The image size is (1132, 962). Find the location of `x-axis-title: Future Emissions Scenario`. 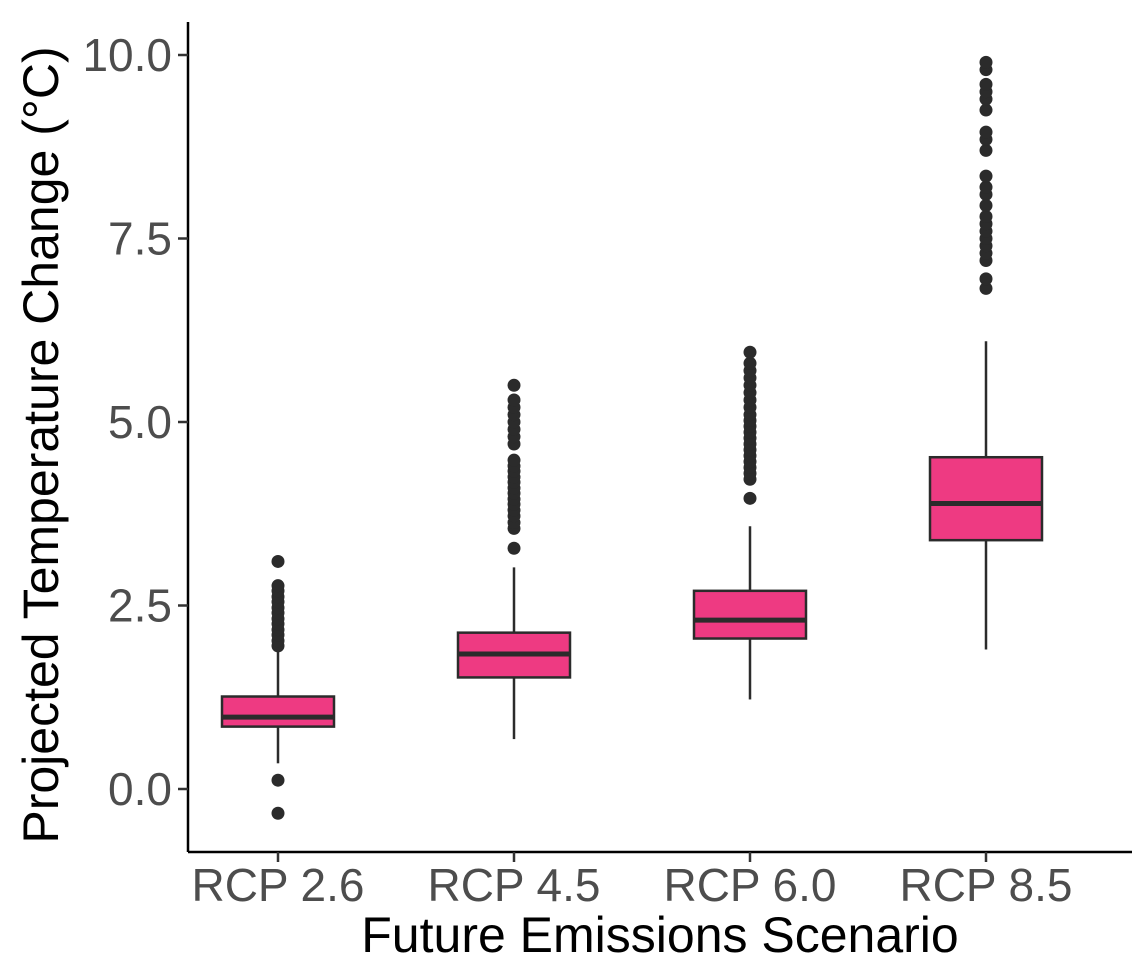

x-axis-title: Future Emissions Scenario is located at coordinates (659, 934).